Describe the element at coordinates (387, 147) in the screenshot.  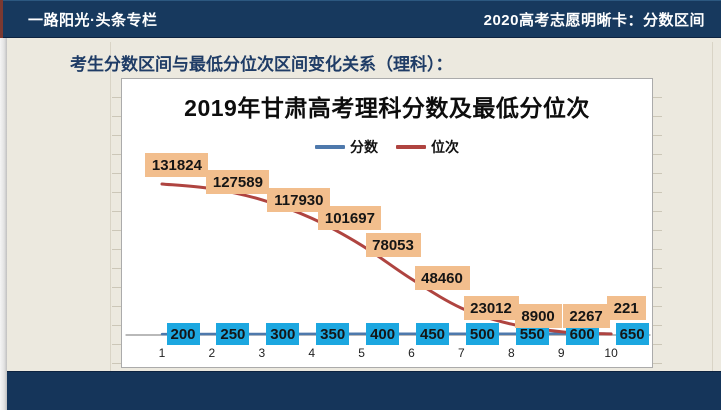
I see `chart-legend: 分数 位次` at that location.